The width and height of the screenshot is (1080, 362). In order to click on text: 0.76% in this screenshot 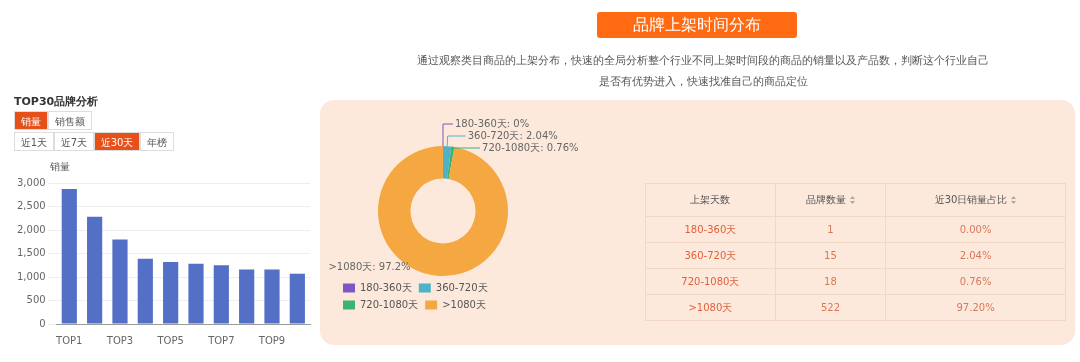, I will do `click(975, 281)`.